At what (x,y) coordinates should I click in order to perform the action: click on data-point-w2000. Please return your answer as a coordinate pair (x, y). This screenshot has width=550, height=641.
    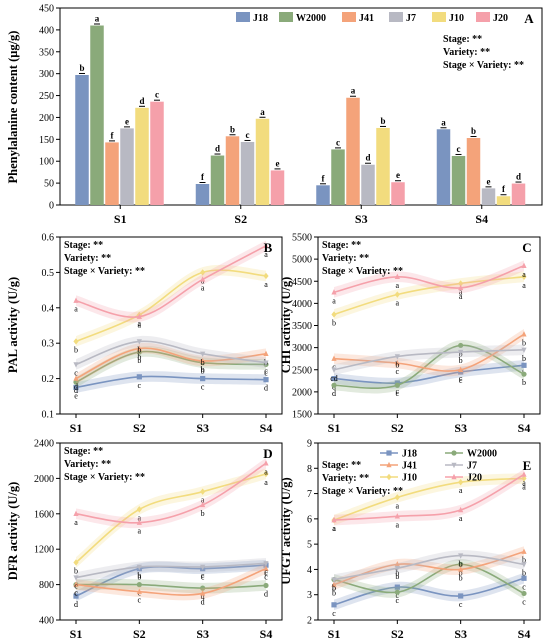
    Looking at the image, I should click on (524, 593).